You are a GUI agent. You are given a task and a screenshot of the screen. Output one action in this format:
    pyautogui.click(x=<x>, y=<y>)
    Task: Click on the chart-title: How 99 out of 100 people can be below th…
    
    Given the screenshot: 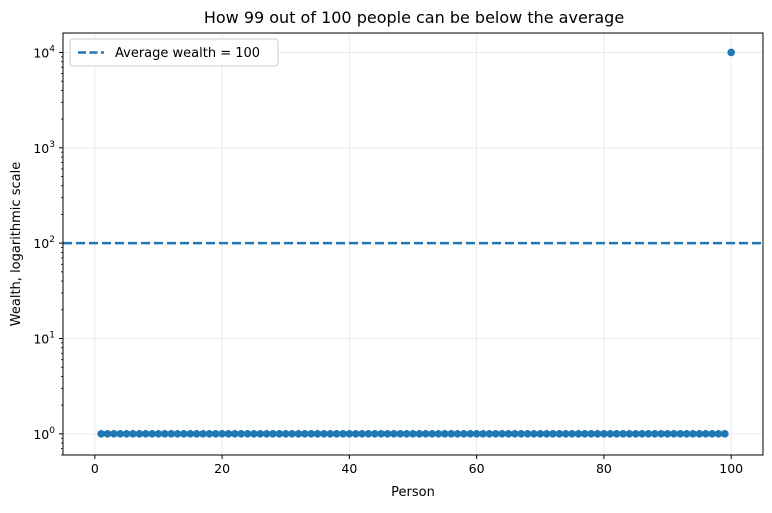 What is the action you would take?
    pyautogui.click(x=414, y=17)
    